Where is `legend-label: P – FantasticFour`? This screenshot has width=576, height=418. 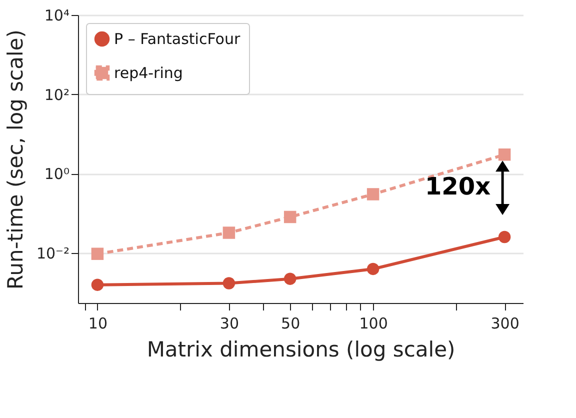 legend-label: P – FantasticFour is located at coordinates (177, 39).